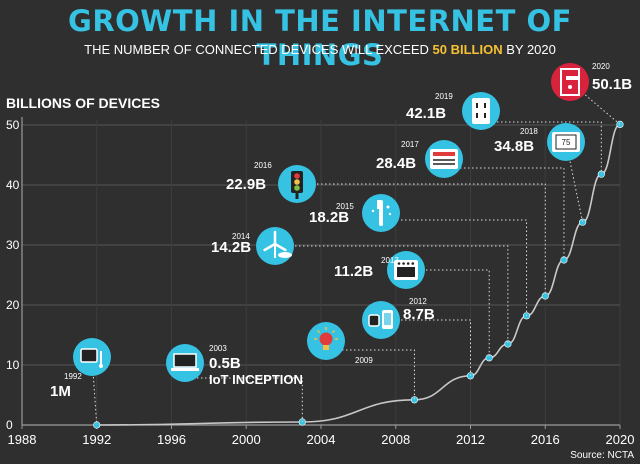  What do you see at coordinates (545, 439) in the screenshot?
I see `x-tick-label: 2016` at bounding box center [545, 439].